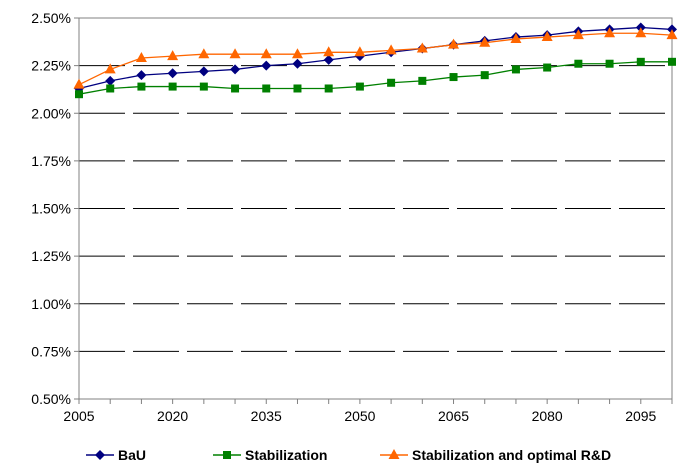 This screenshot has width=686, height=468. I want to click on legend-entry: Stabilization and optimal R&D, so click(495, 455).